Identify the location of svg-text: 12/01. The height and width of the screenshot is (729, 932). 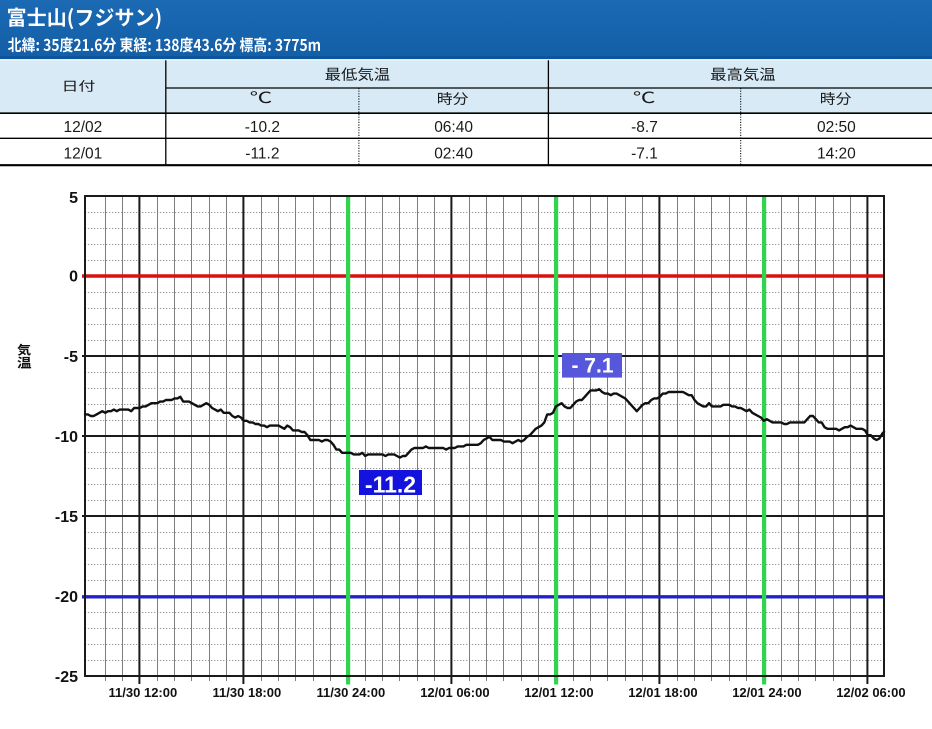
(83, 153).